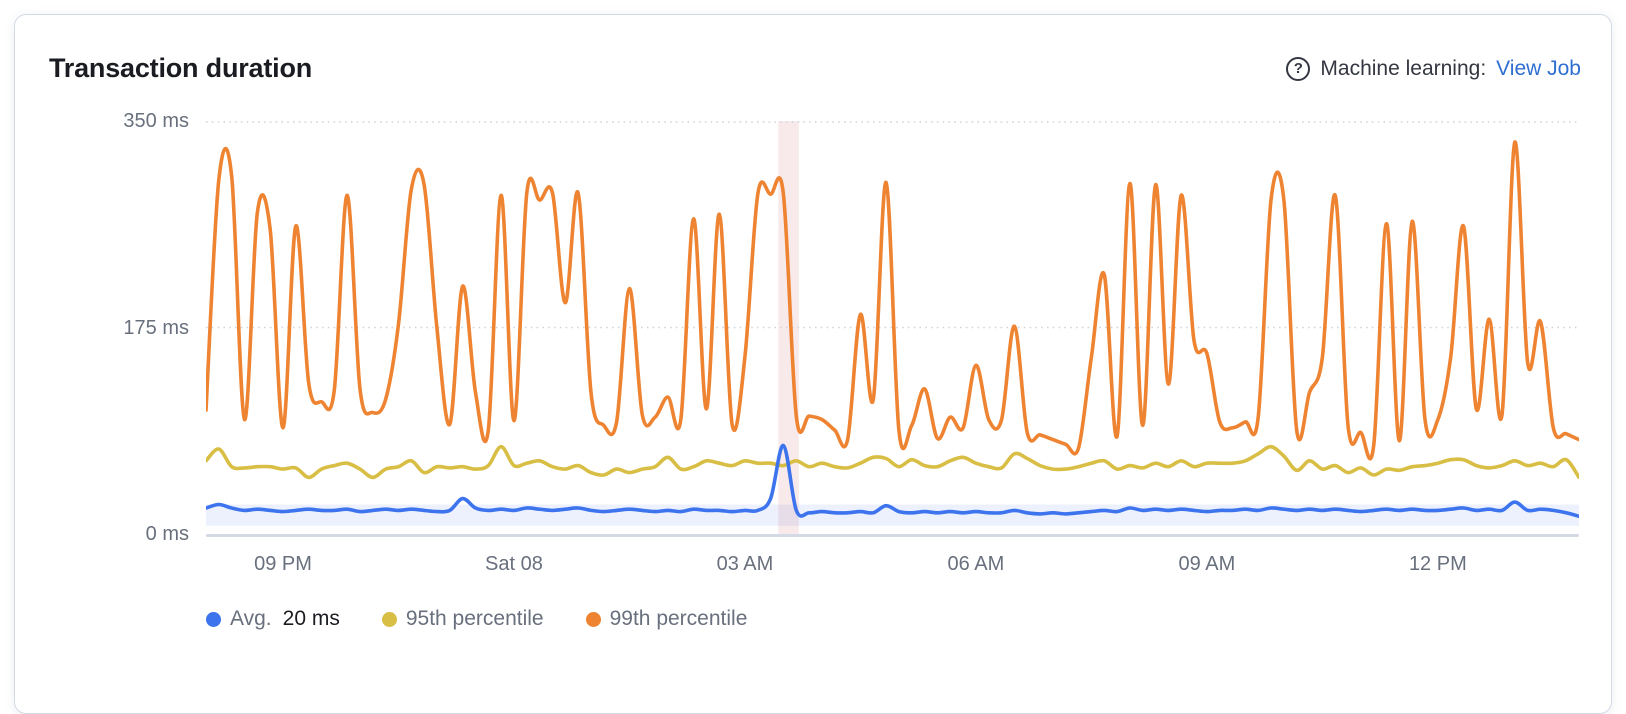 This screenshot has width=1626, height=714. I want to click on y-axis-label: 350 ms, so click(156, 121).